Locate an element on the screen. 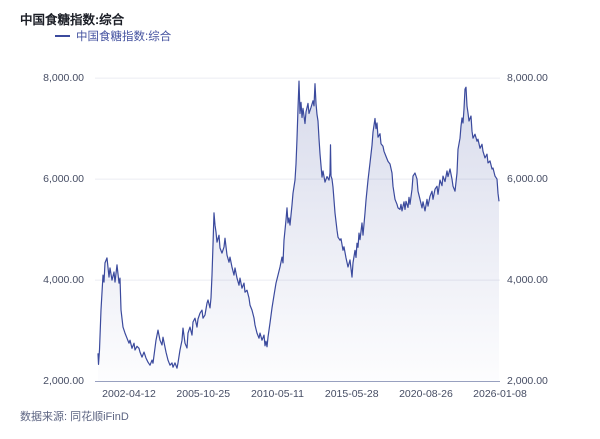 The width and height of the screenshot is (600, 439). x-axis-label: 2005-10-25 is located at coordinates (203, 394).